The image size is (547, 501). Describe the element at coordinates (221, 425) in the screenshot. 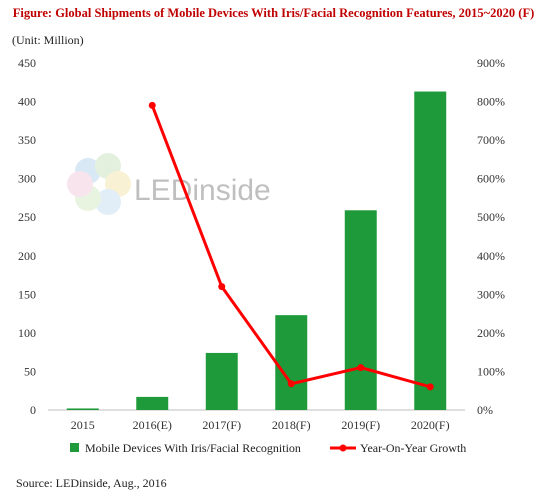

I see `x-category-label: 2017(F)` at that location.